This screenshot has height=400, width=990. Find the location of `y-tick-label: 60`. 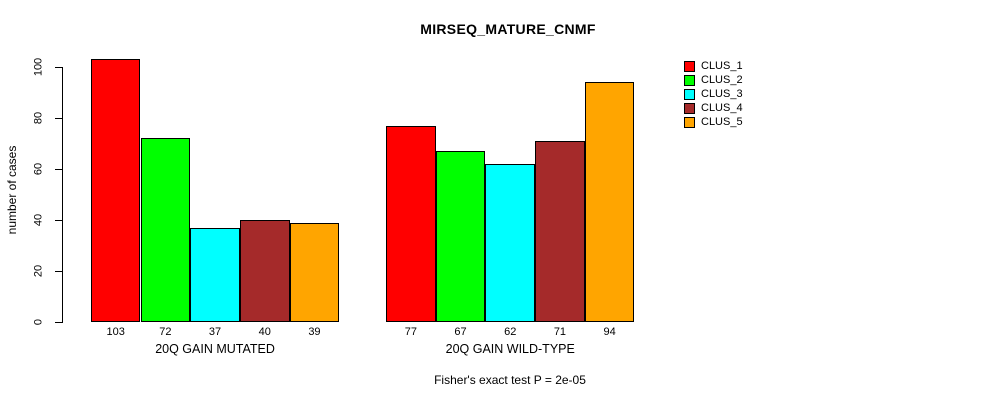

y-tick-label: 60 is located at coordinates (38, 169).